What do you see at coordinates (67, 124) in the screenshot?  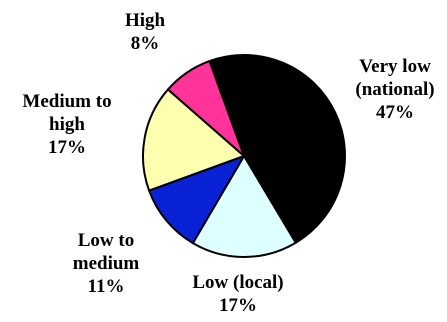 I see `slice-category-label: high` at bounding box center [67, 124].